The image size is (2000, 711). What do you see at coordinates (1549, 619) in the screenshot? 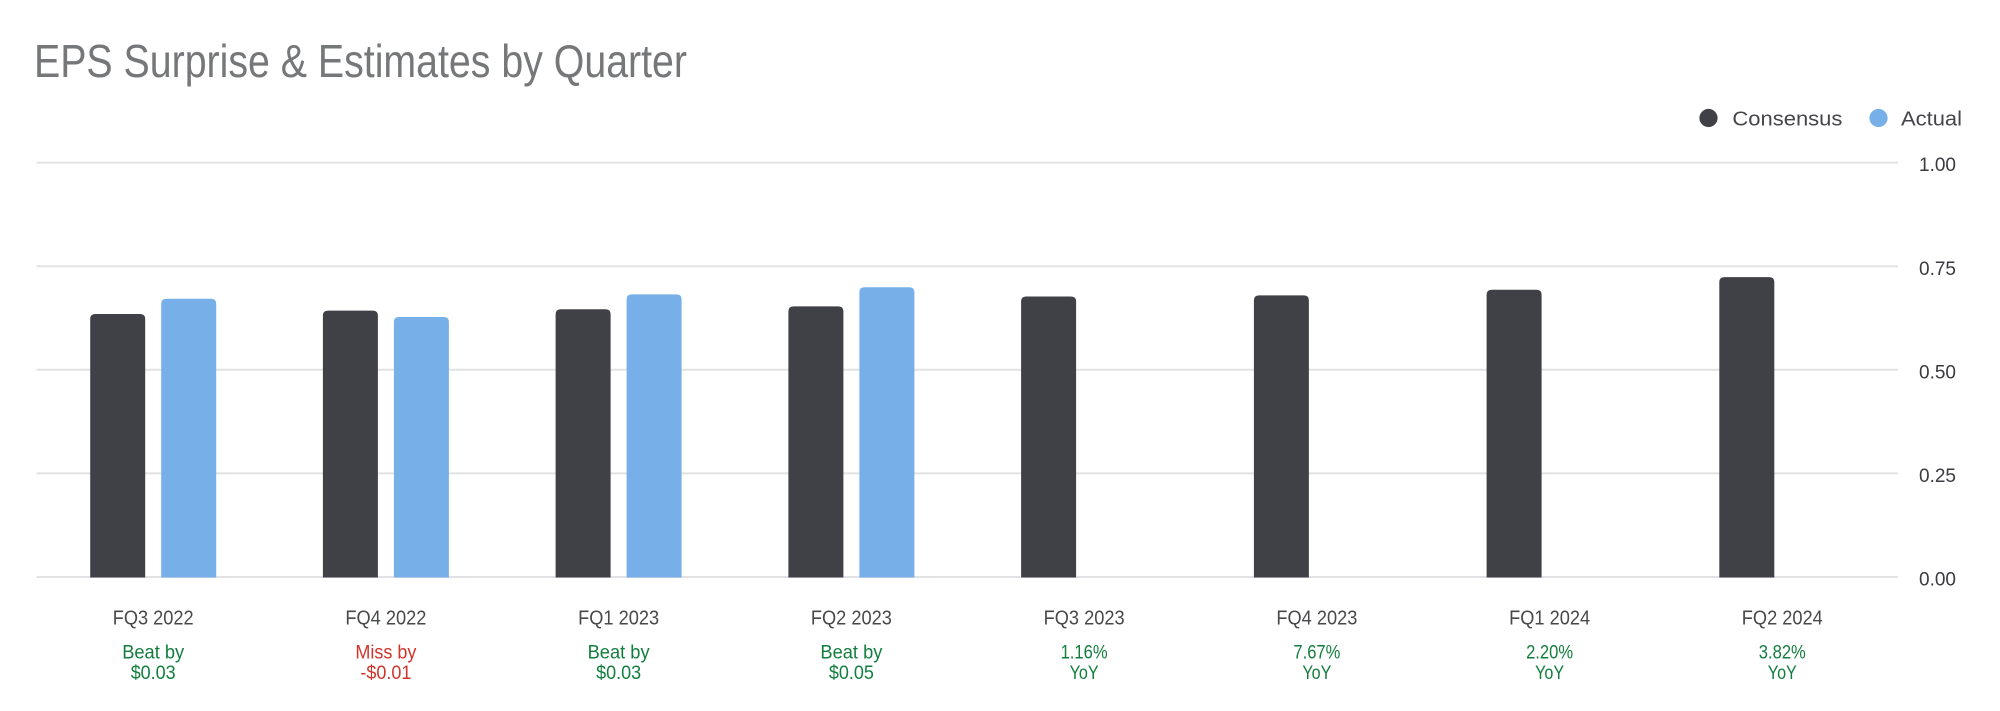
I see `svg-text: FQ1 2024` at bounding box center [1549, 619].